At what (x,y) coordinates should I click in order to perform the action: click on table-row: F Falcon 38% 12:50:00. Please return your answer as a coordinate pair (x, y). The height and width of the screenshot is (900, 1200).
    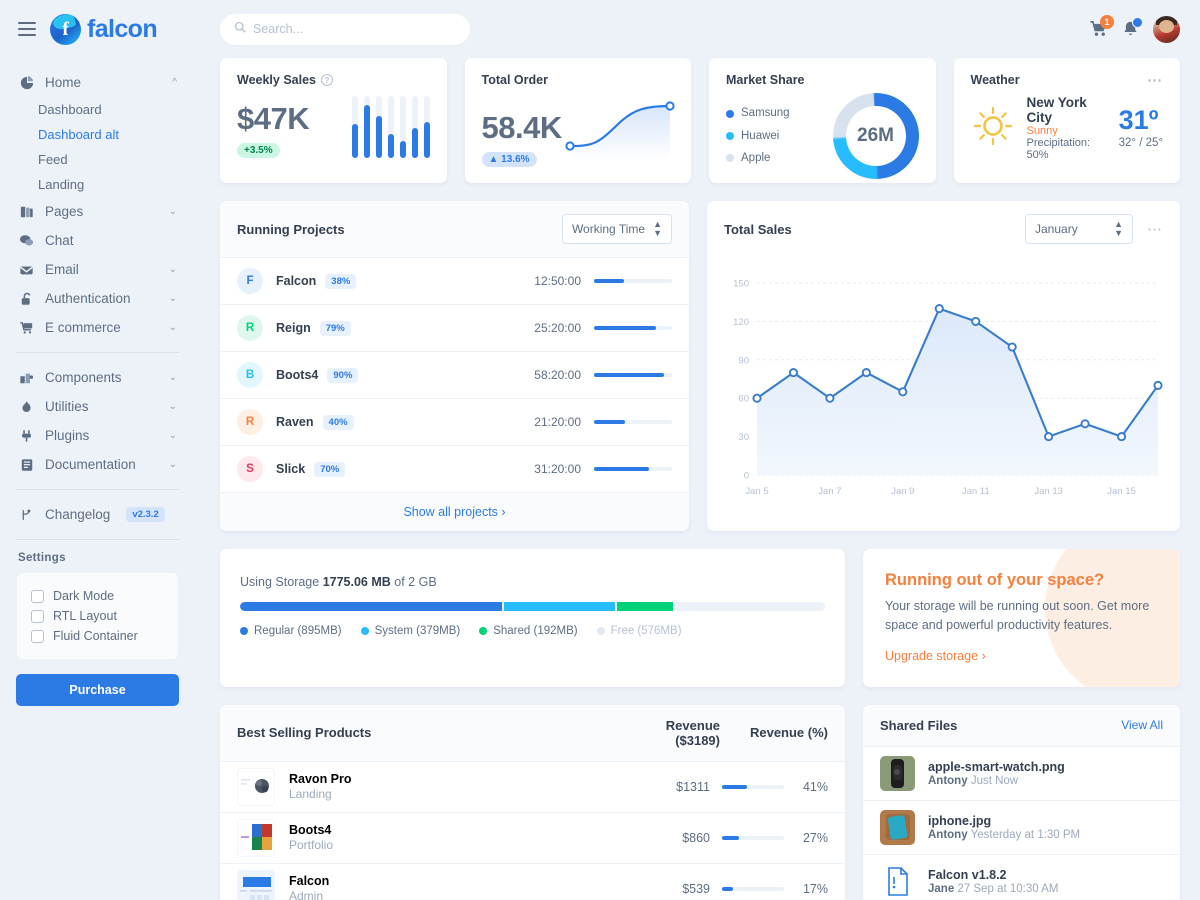
    Looking at the image, I should click on (454, 281).